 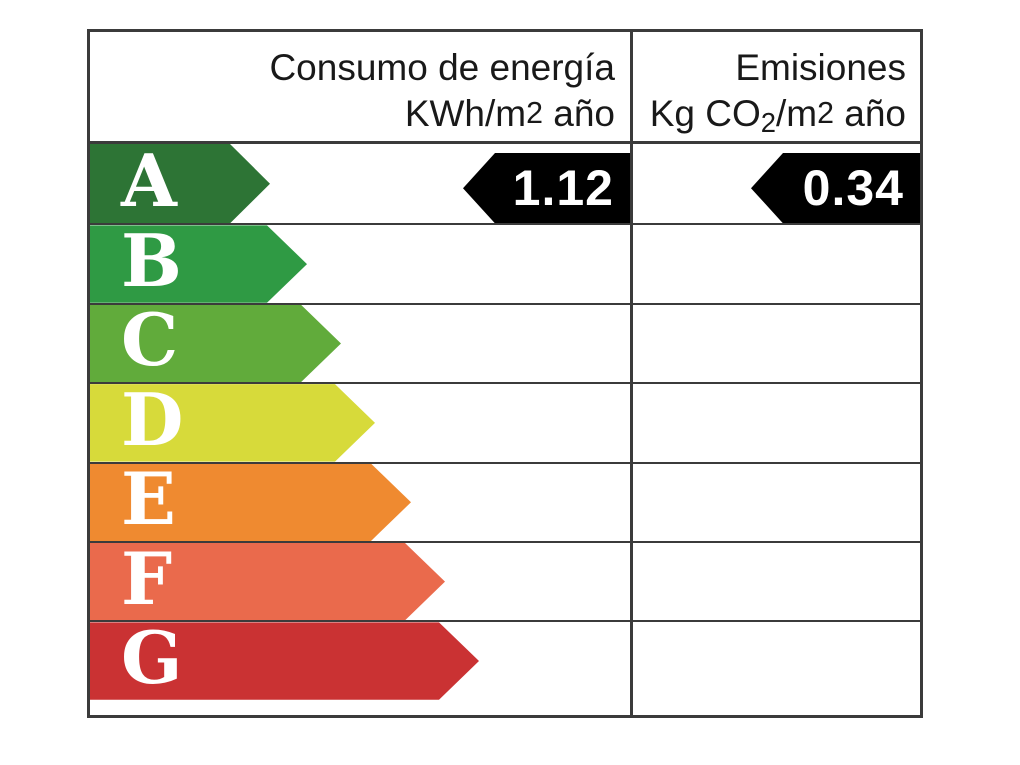 I want to click on rating-row: D, so click(x=505, y=421).